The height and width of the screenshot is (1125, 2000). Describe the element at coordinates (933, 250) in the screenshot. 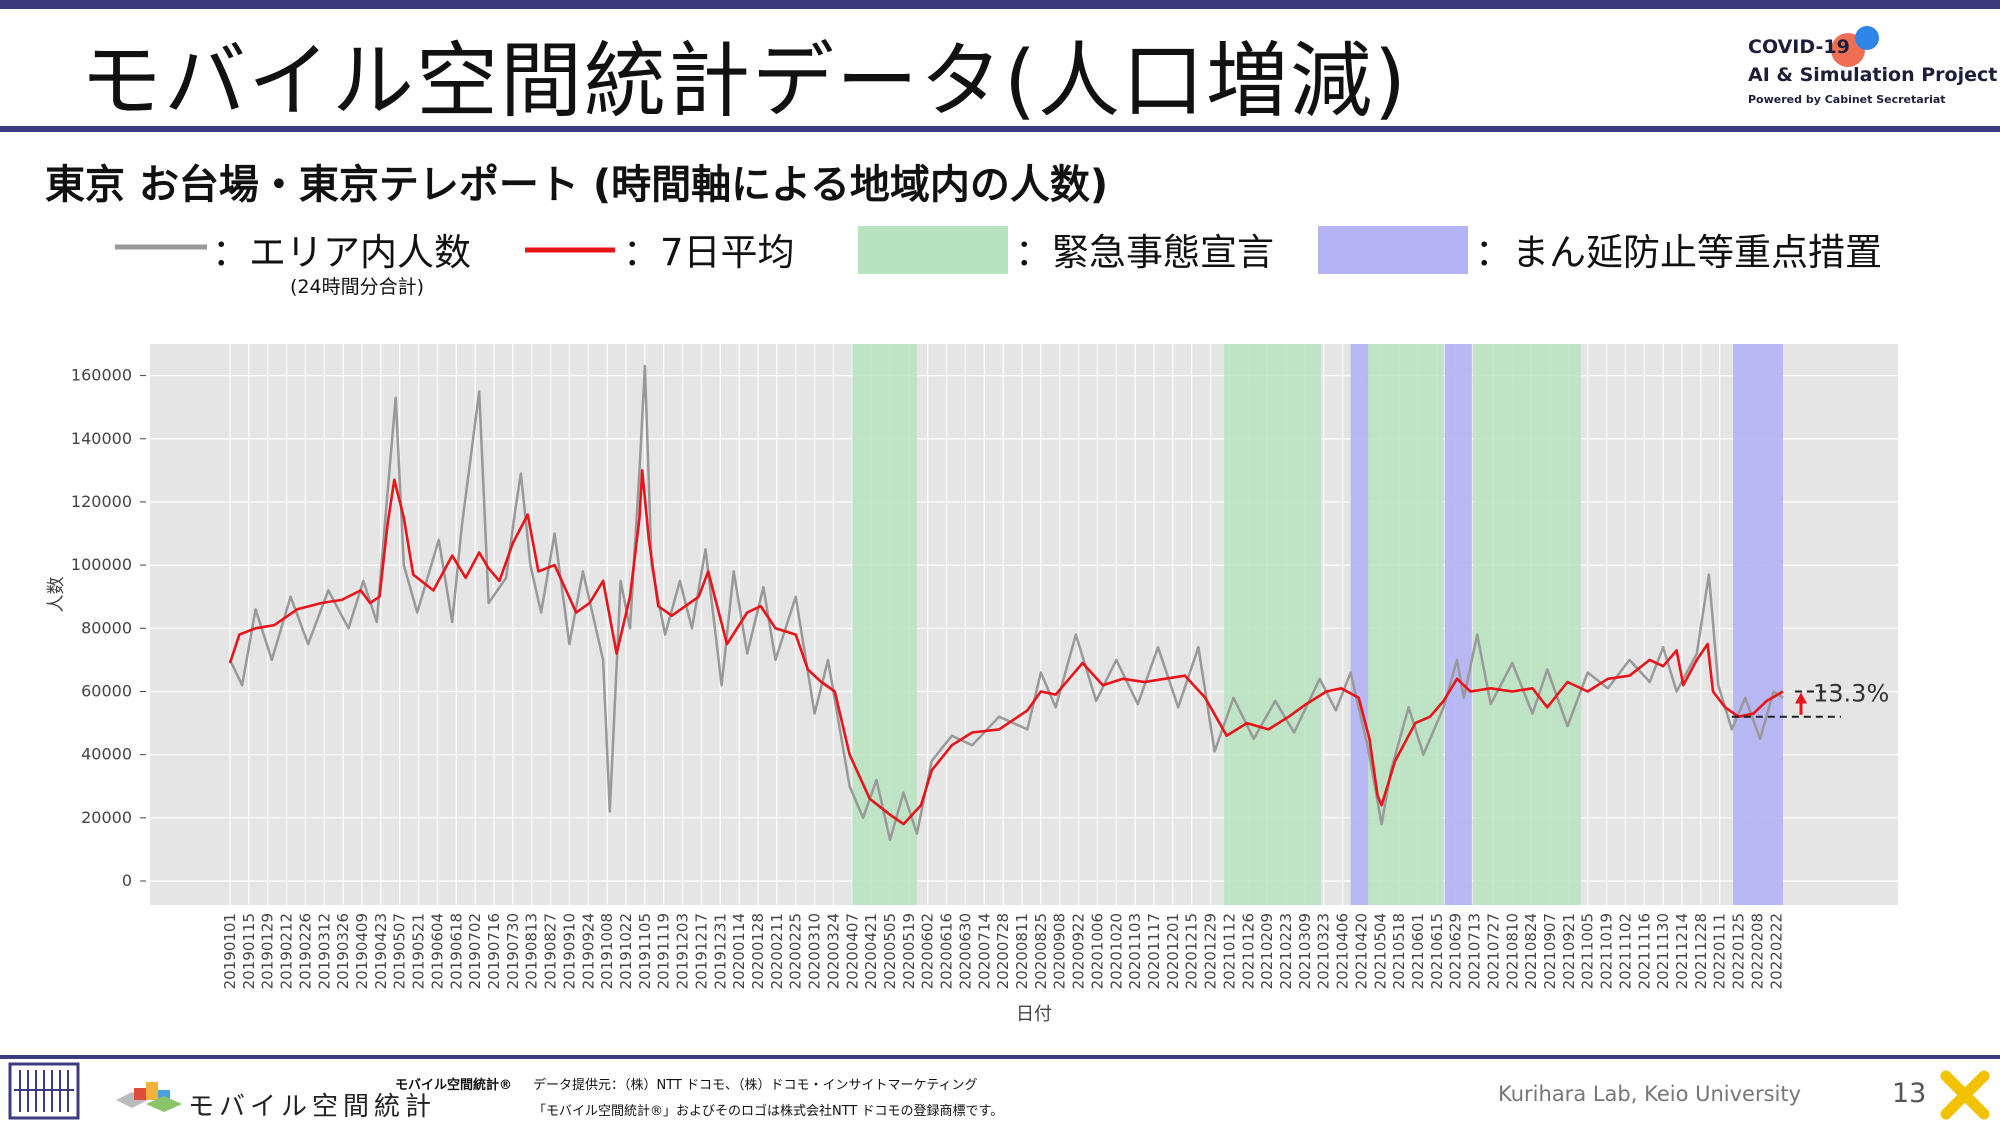

I see `legend-emergency-swatch` at that location.